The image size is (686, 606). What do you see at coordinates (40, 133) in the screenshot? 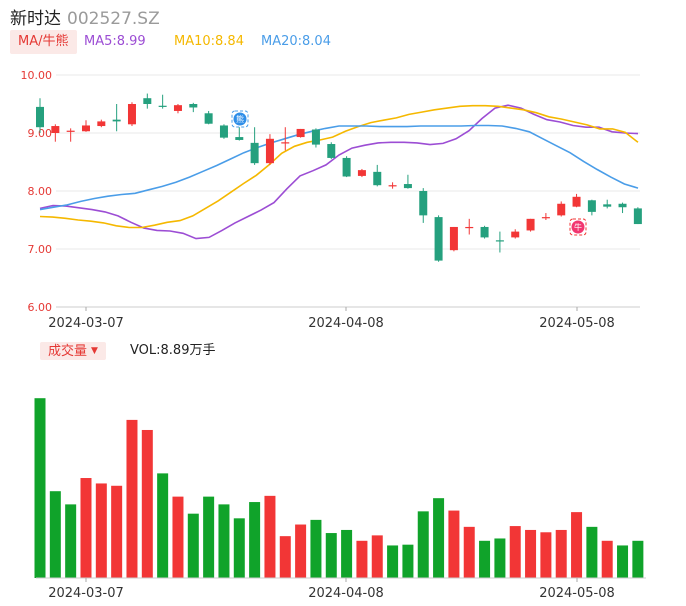
I see `y-tick-label: 9.00` at bounding box center [40, 133].